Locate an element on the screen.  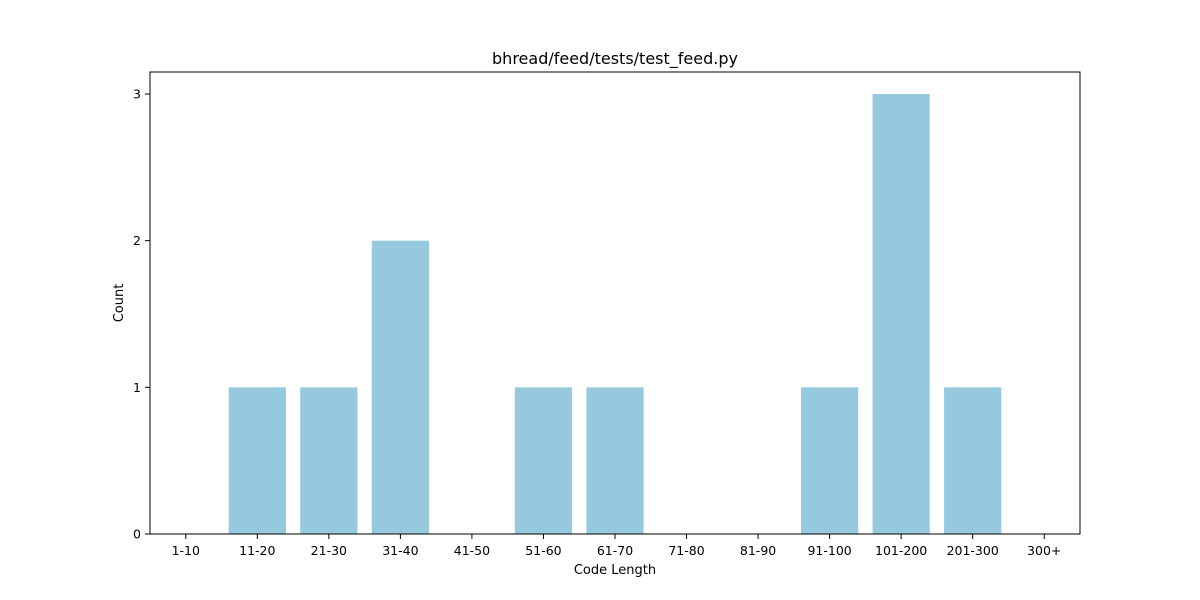
x-tick-label: 91-100 is located at coordinates (829, 550).